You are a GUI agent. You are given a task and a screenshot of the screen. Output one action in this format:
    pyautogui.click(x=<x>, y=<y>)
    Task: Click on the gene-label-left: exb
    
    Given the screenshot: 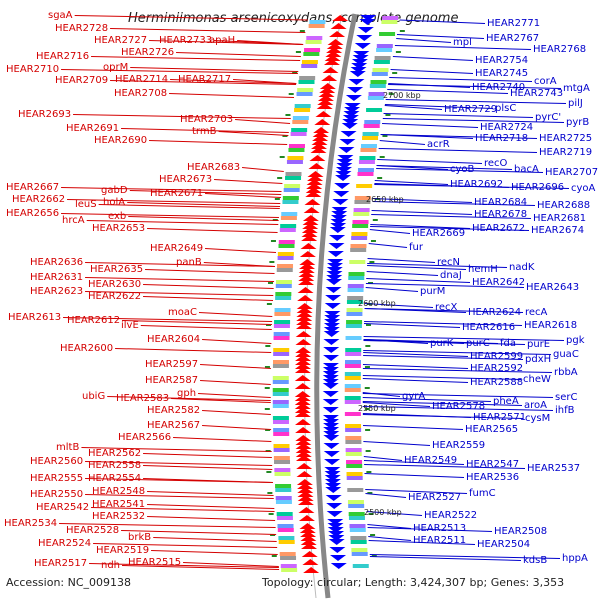 What is the action you would take?
    pyautogui.click(x=117, y=216)
    